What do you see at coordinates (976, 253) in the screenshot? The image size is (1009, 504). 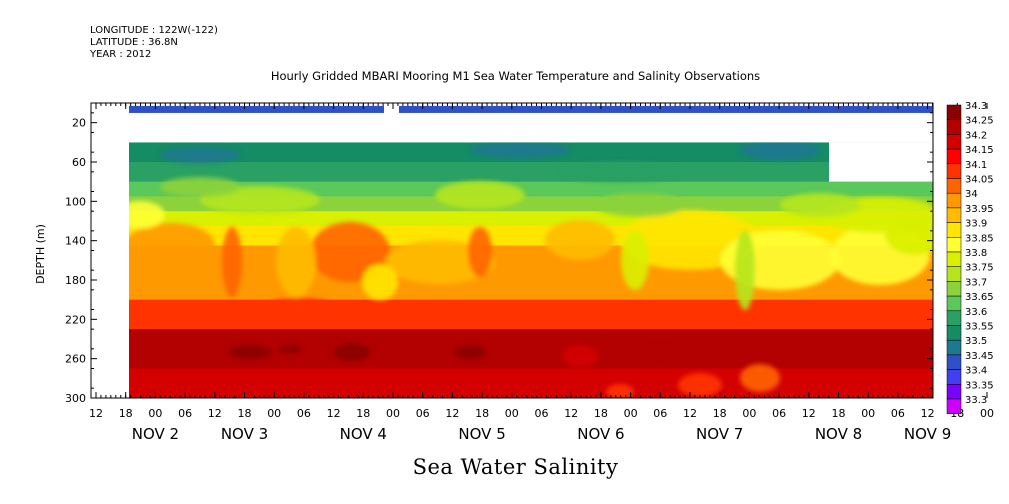 I see `colorbar-label: 33.8` at bounding box center [976, 253].